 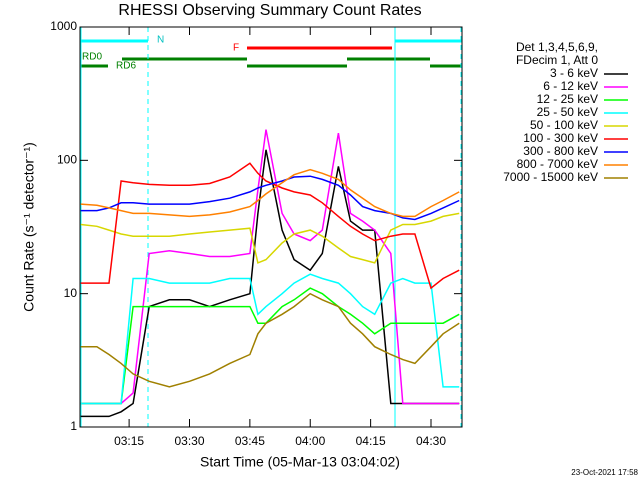 What do you see at coordinates (71, 293) in the screenshot?
I see `y-tick-label: 10` at bounding box center [71, 293].